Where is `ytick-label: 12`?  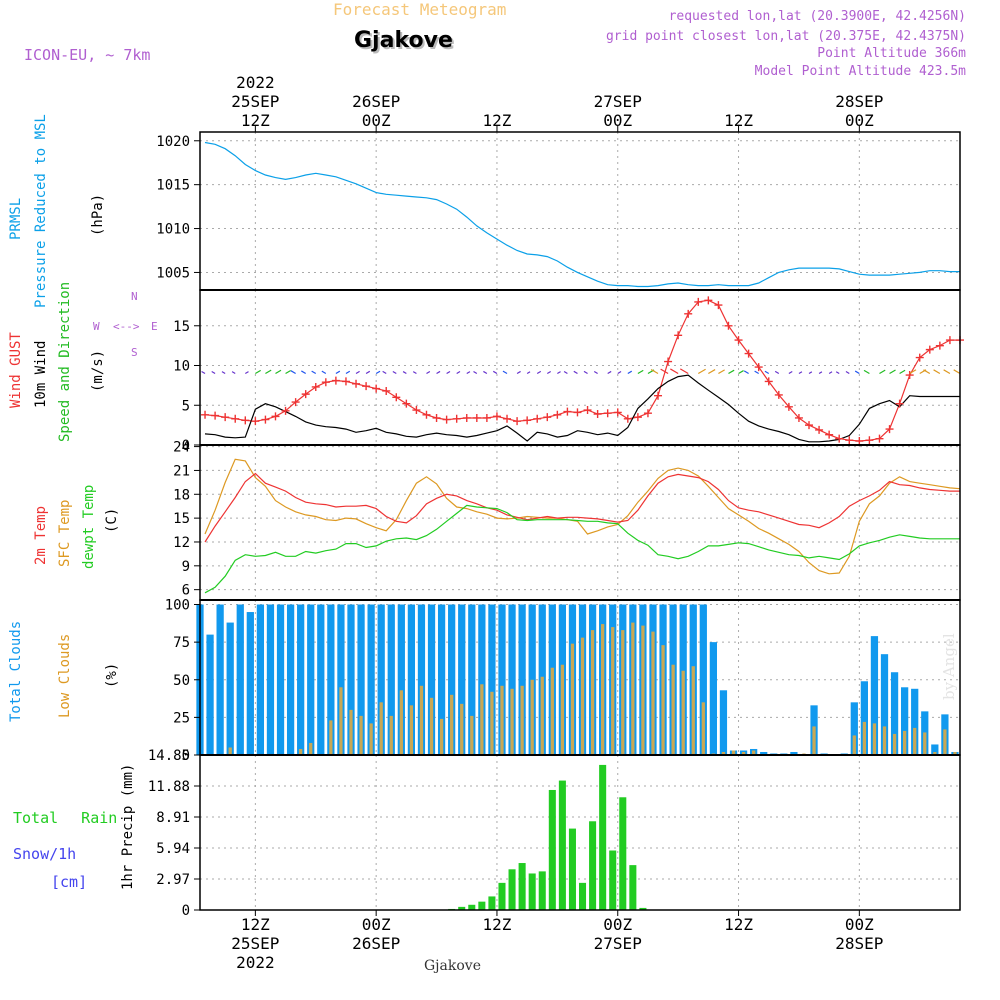
ytick-label: 12 is located at coordinates (181, 543).